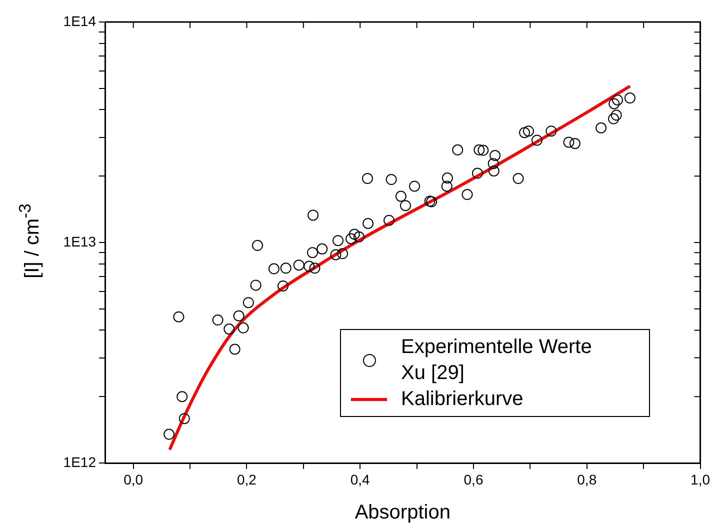 The height and width of the screenshot is (529, 713). I want to click on x-tick-label: 1,0, so click(700, 479).